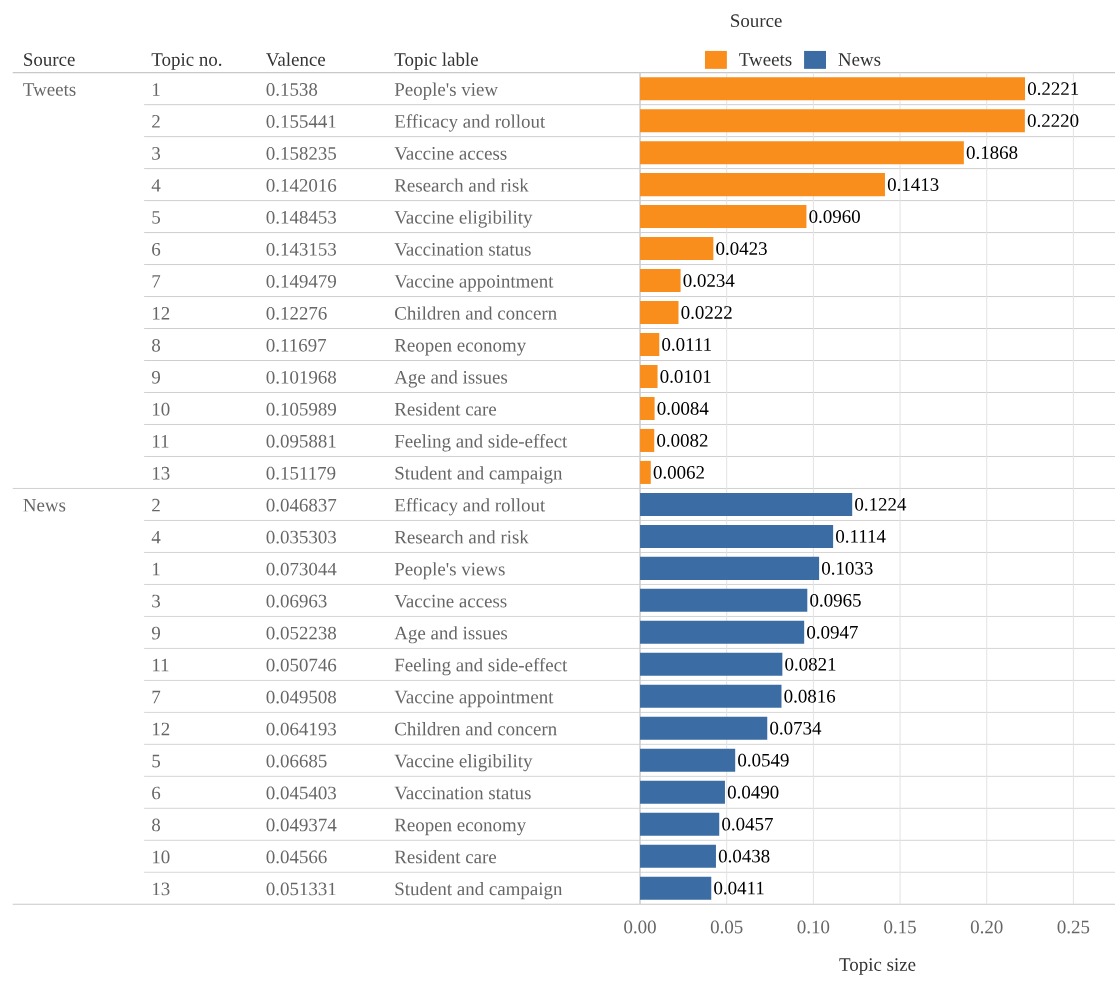 Image resolution: width=1115 pixels, height=984 pixels. What do you see at coordinates (726, 927) in the screenshot?
I see `x-tick-label: 0.05` at bounding box center [726, 927].